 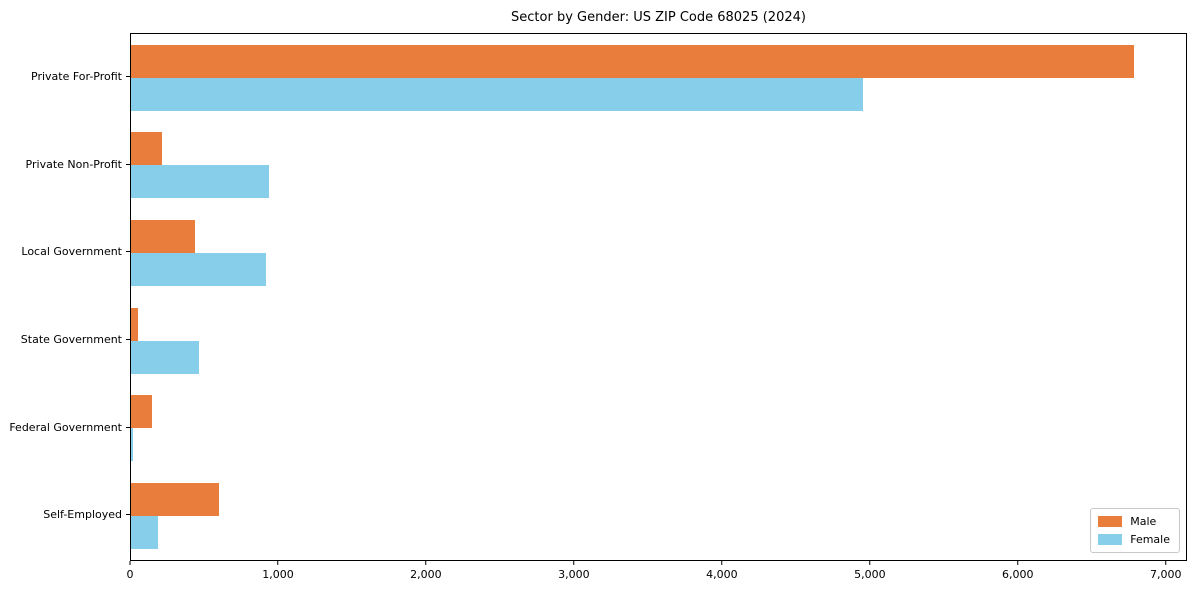 I want to click on ytick-private-non-profit: Private Non-Profit, so click(x=65, y=165).